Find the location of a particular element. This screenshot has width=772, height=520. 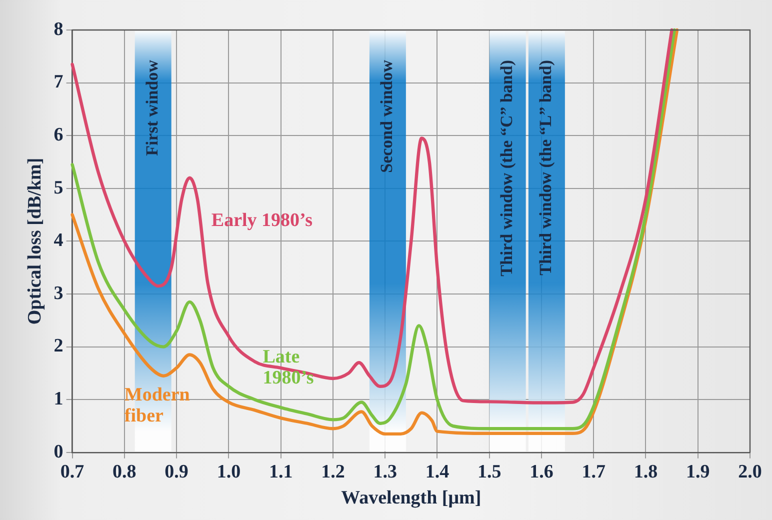

x-tick-label: 0.9 is located at coordinates (176, 472).